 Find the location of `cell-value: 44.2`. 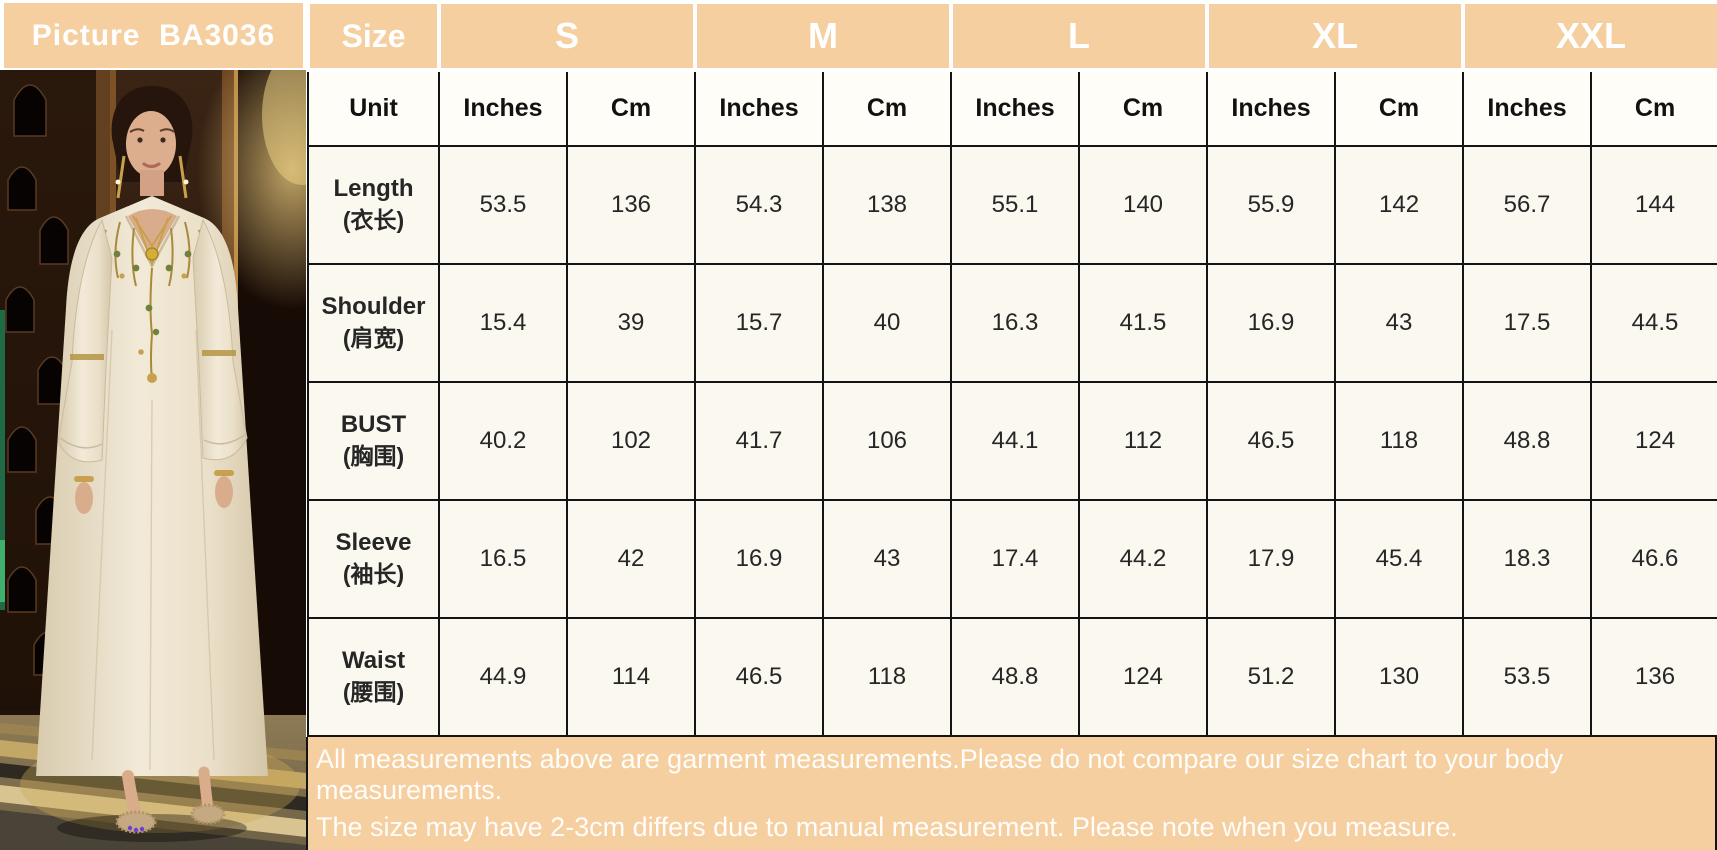

cell-value: 44.2 is located at coordinates (1143, 559).